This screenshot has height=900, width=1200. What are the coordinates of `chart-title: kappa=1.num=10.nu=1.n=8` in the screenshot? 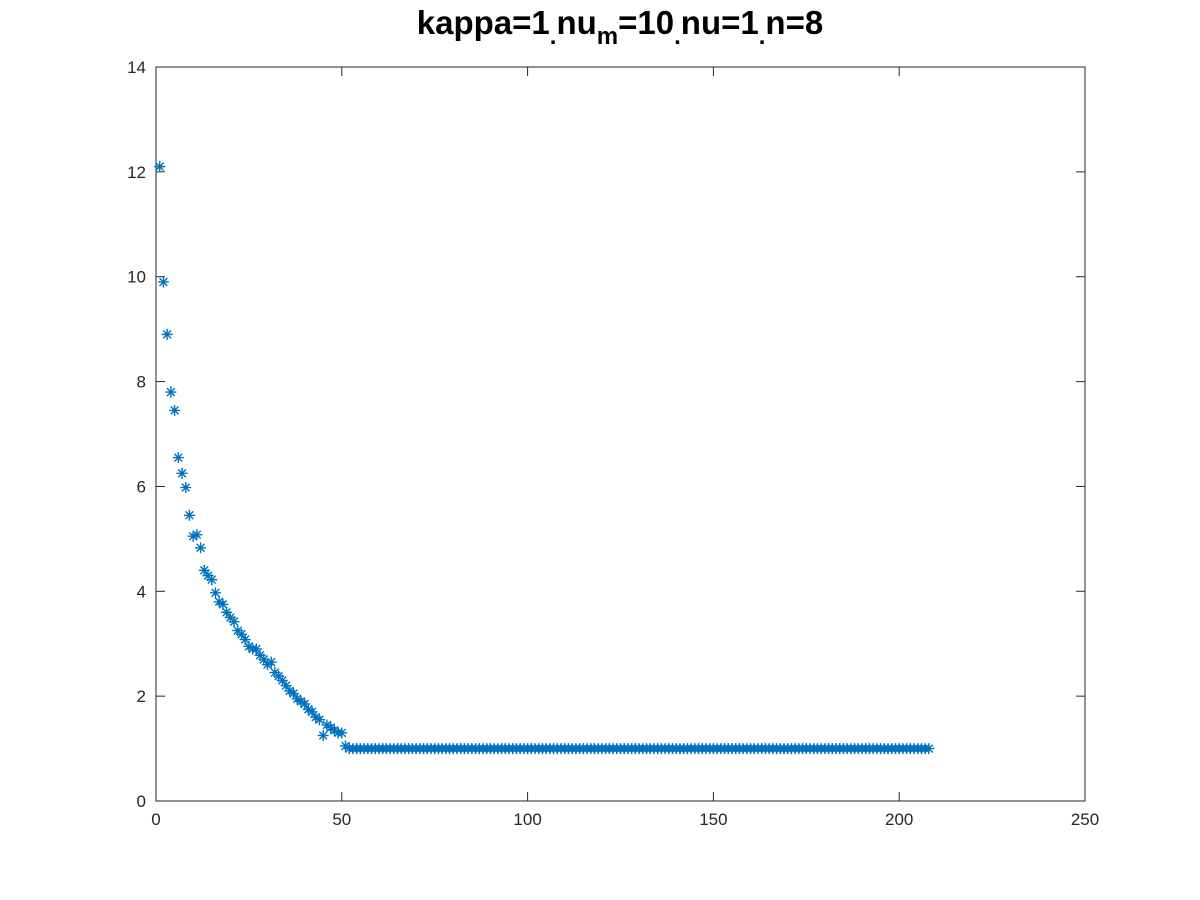 It's located at (620, 27).